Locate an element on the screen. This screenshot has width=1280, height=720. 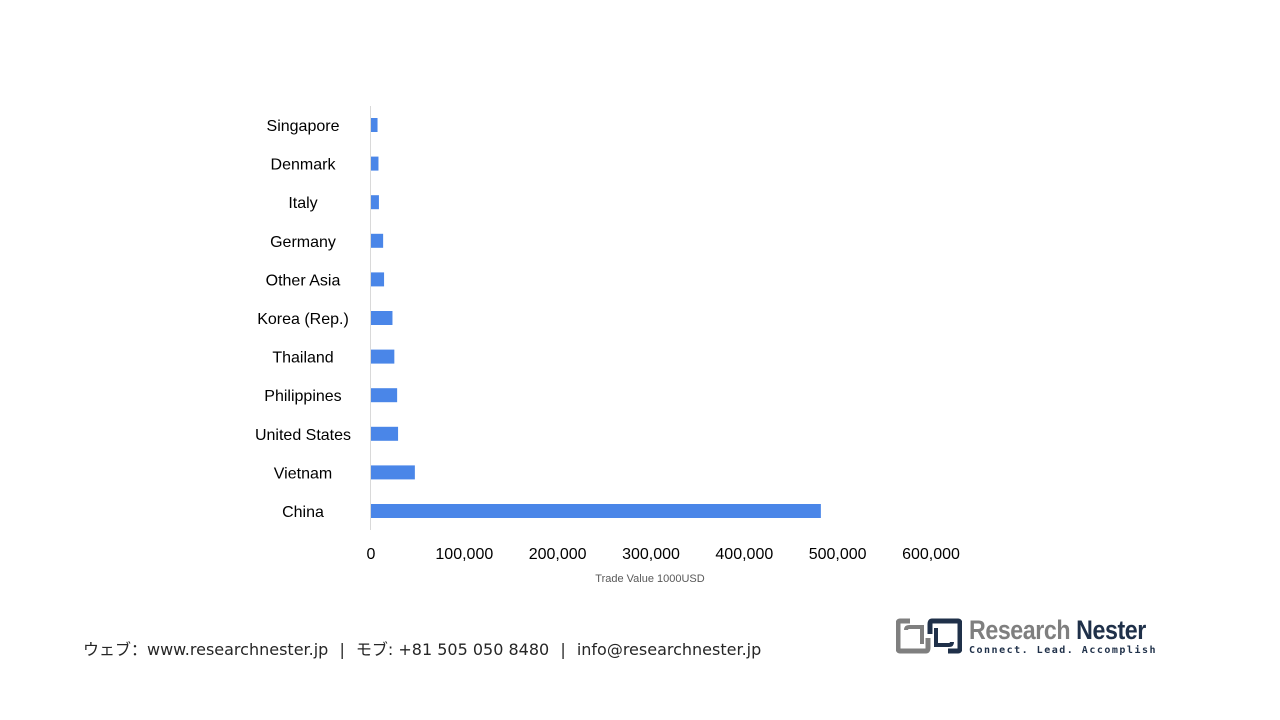
category-label-korea-rep: Korea (Rep.) is located at coordinates (303, 319).